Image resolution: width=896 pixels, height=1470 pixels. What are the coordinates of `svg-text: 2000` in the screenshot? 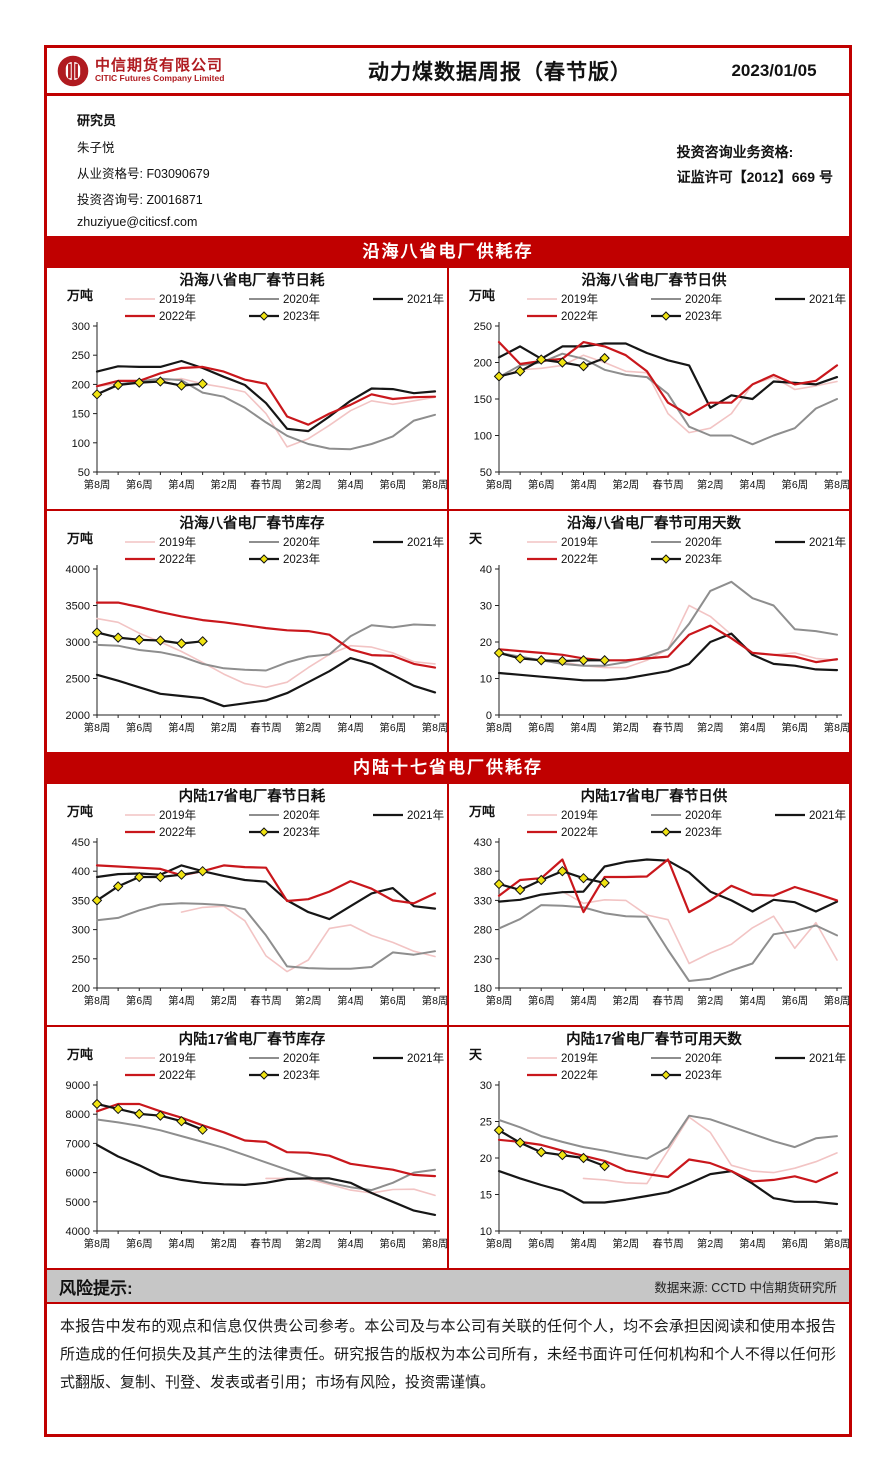 It's located at (78, 716).